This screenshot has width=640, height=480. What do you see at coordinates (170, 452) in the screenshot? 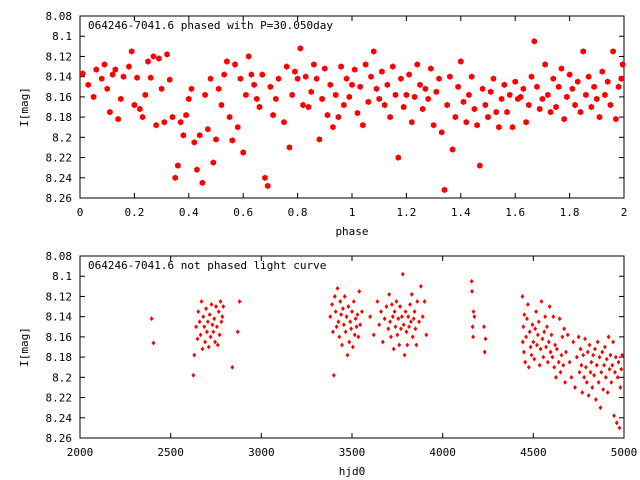
I see `bottom-x-tick-label: 2500` at bounding box center [170, 452].